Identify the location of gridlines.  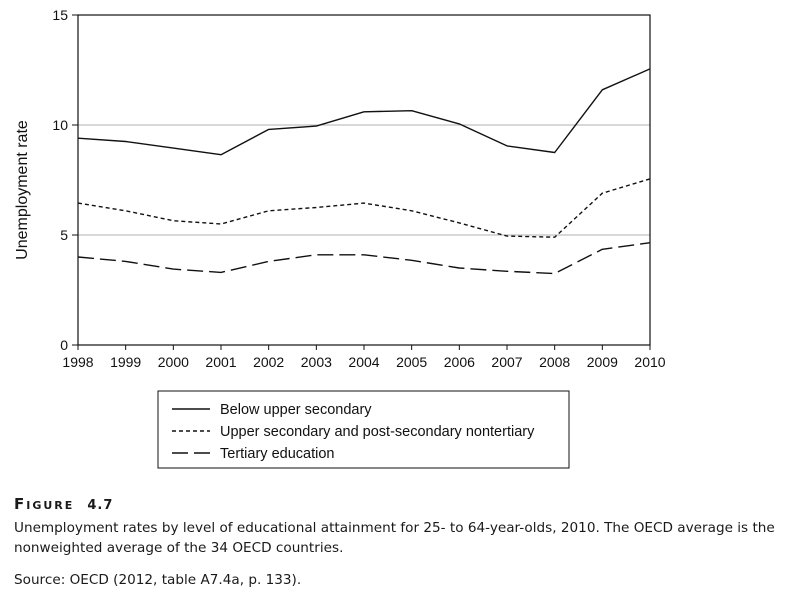
(364, 180).